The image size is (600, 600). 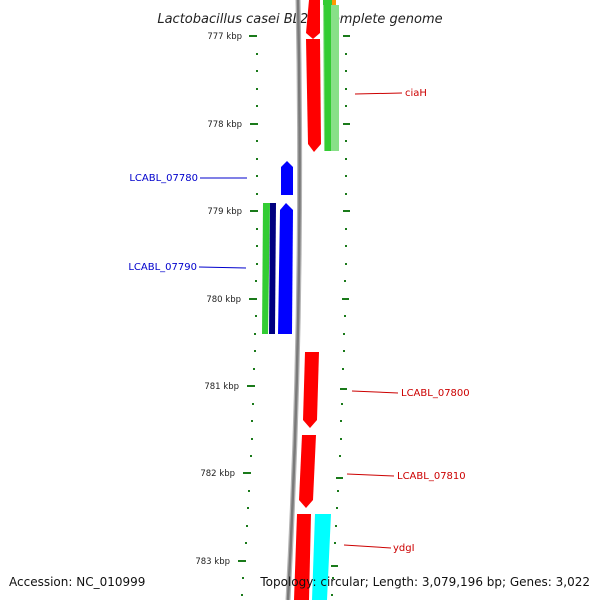 I want to click on forward-cds-ciaH, so click(x=313, y=95).